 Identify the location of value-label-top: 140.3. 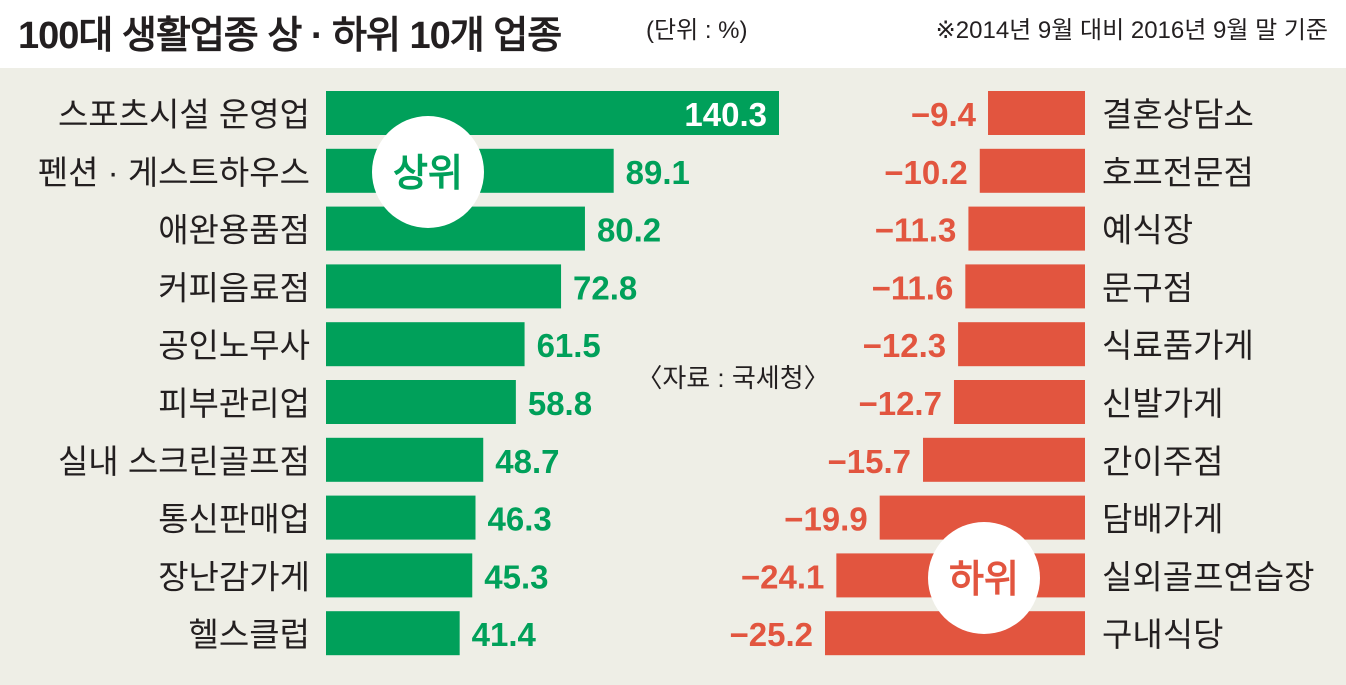
(725, 114).